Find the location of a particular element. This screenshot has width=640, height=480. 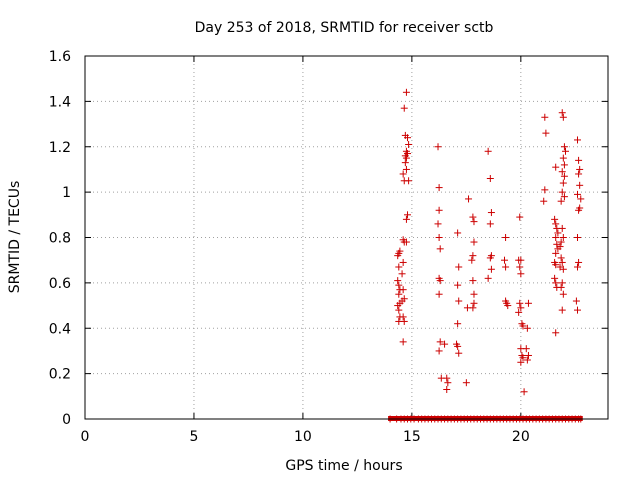

y-tick-label: 0 is located at coordinates (66, 420).